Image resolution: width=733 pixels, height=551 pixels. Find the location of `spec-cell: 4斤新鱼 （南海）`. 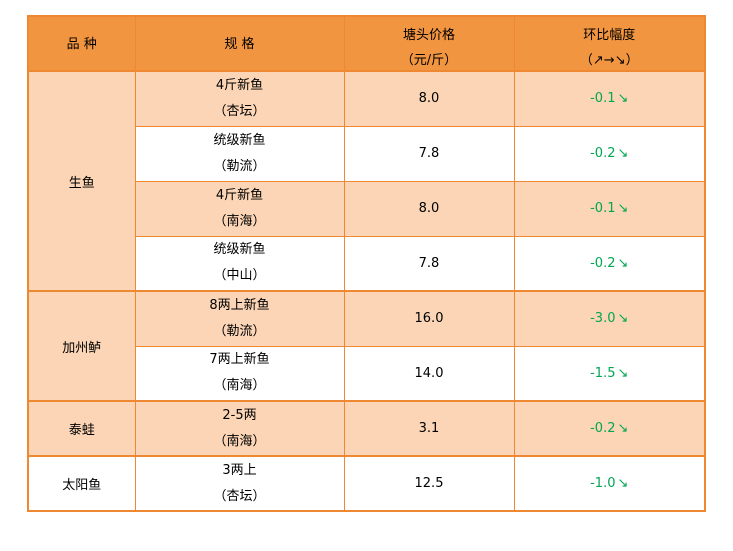

spec-cell: 4斤新鱼 （南海） is located at coordinates (239, 208).